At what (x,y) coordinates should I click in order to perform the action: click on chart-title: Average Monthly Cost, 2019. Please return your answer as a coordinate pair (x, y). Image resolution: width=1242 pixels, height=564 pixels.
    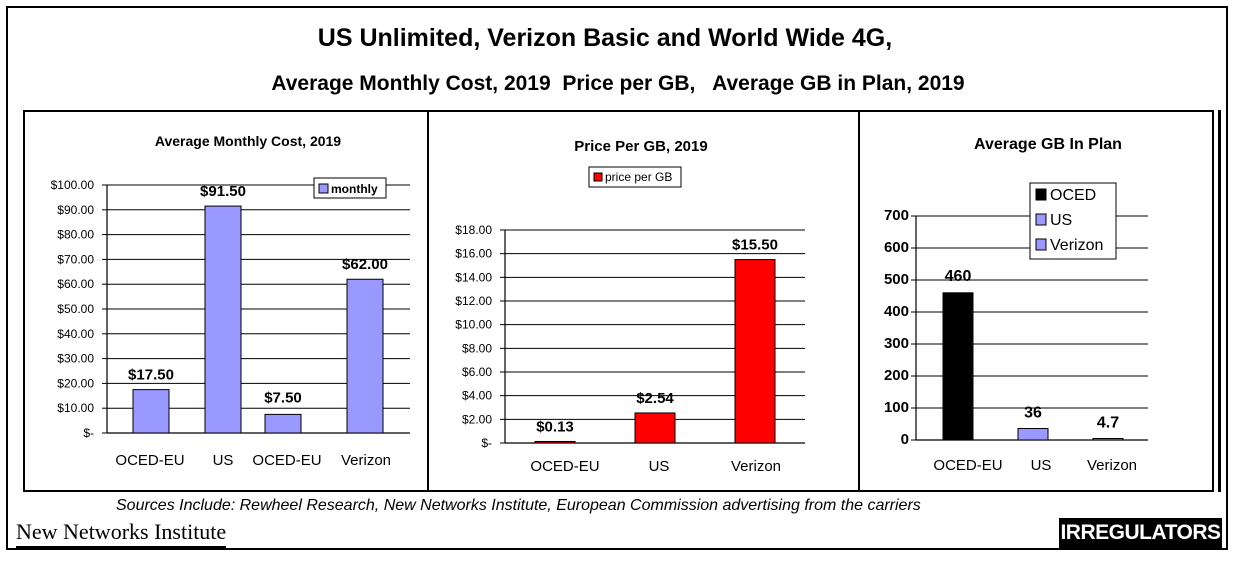
    Looking at the image, I should click on (248, 141).